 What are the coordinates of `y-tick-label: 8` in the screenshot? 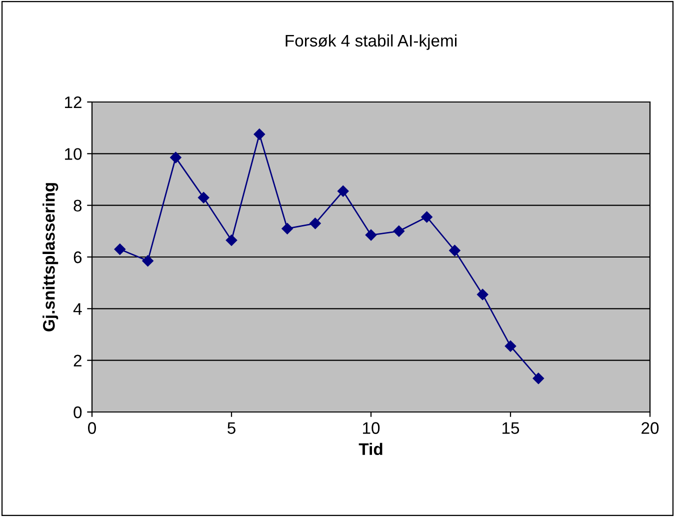 It's located at (78, 206).